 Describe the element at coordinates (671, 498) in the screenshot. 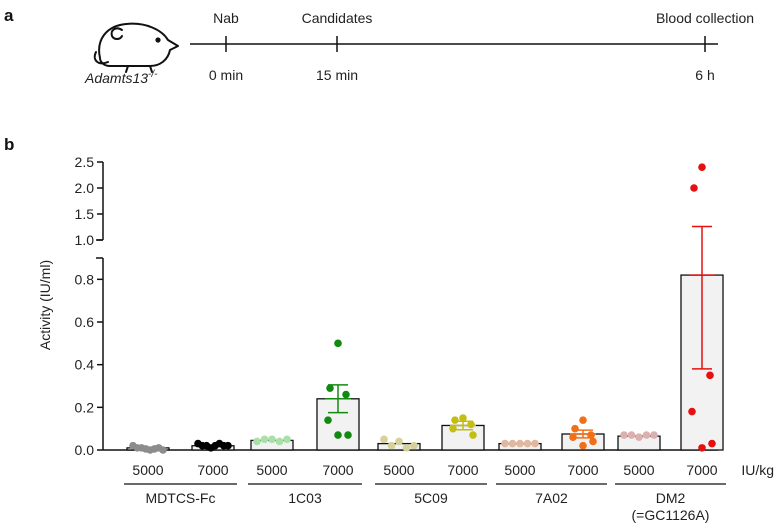

I see `group-label-DM2: DM2` at that location.